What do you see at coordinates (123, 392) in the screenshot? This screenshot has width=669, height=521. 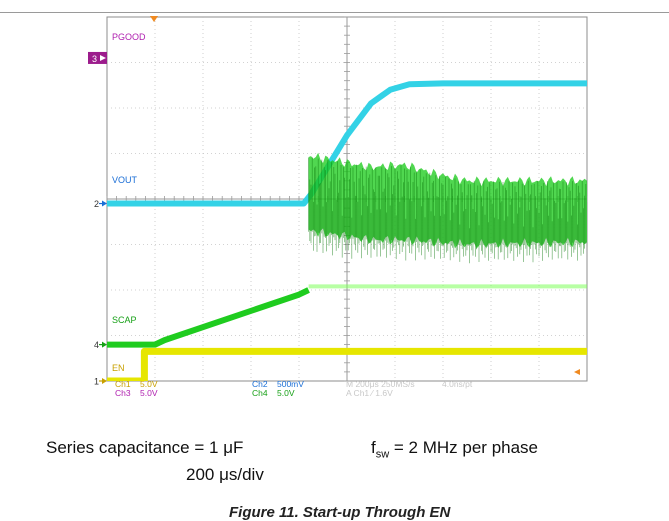 I see `readout-ch3-name: Ch3` at bounding box center [123, 392].